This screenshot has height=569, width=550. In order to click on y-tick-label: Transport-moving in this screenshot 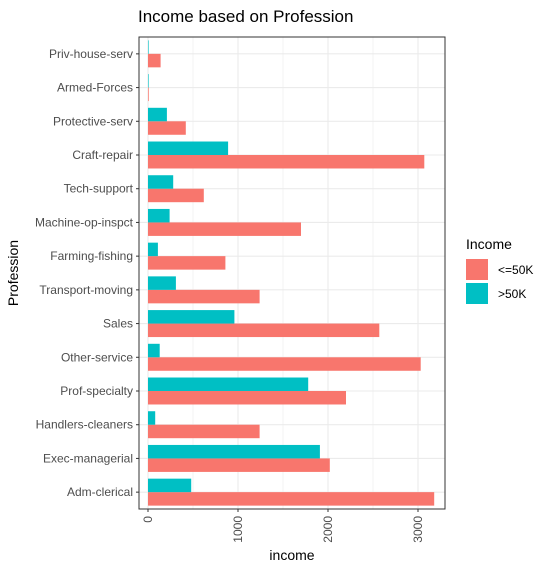, I will do `click(86, 290)`.